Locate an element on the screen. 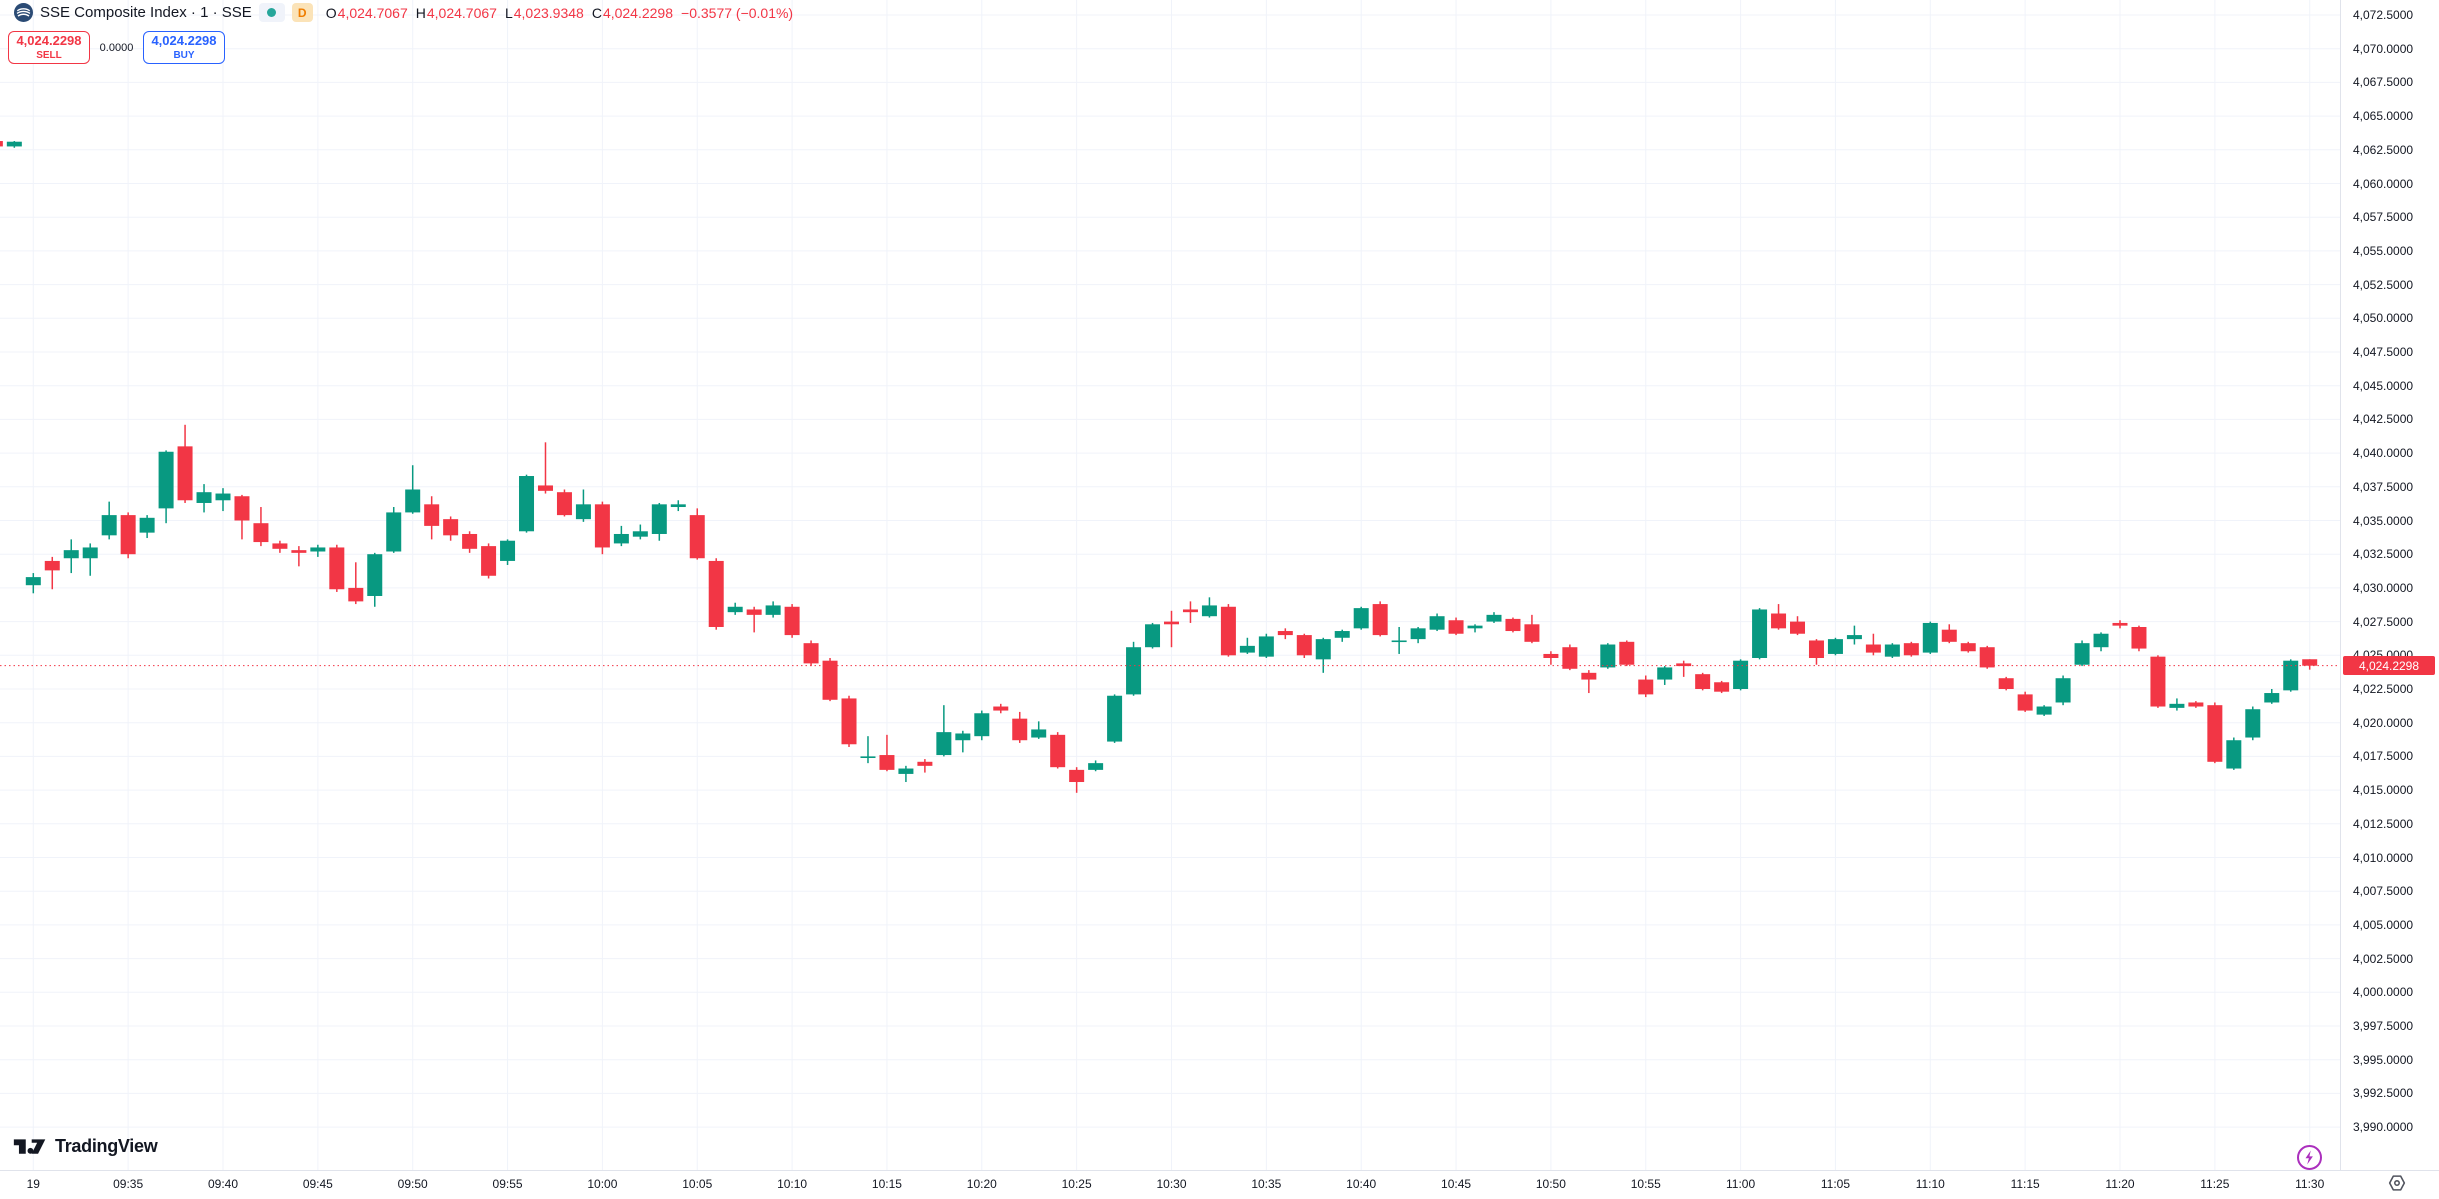 This screenshot has height=1199, width=2439. tradingview-logo: TradingView is located at coordinates (85, 1146).